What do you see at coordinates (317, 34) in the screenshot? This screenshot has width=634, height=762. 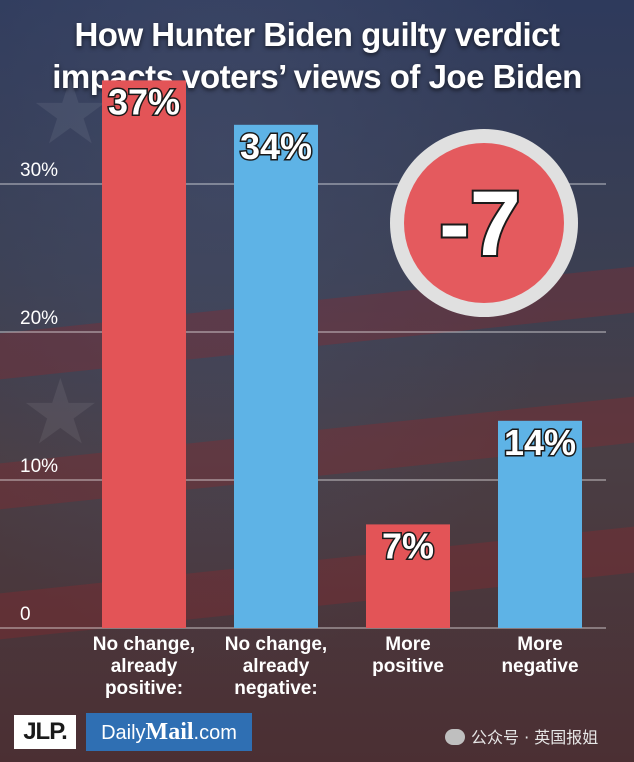 I see `chart-title-line-1: How Hunter Biden guilty verdict` at bounding box center [317, 34].